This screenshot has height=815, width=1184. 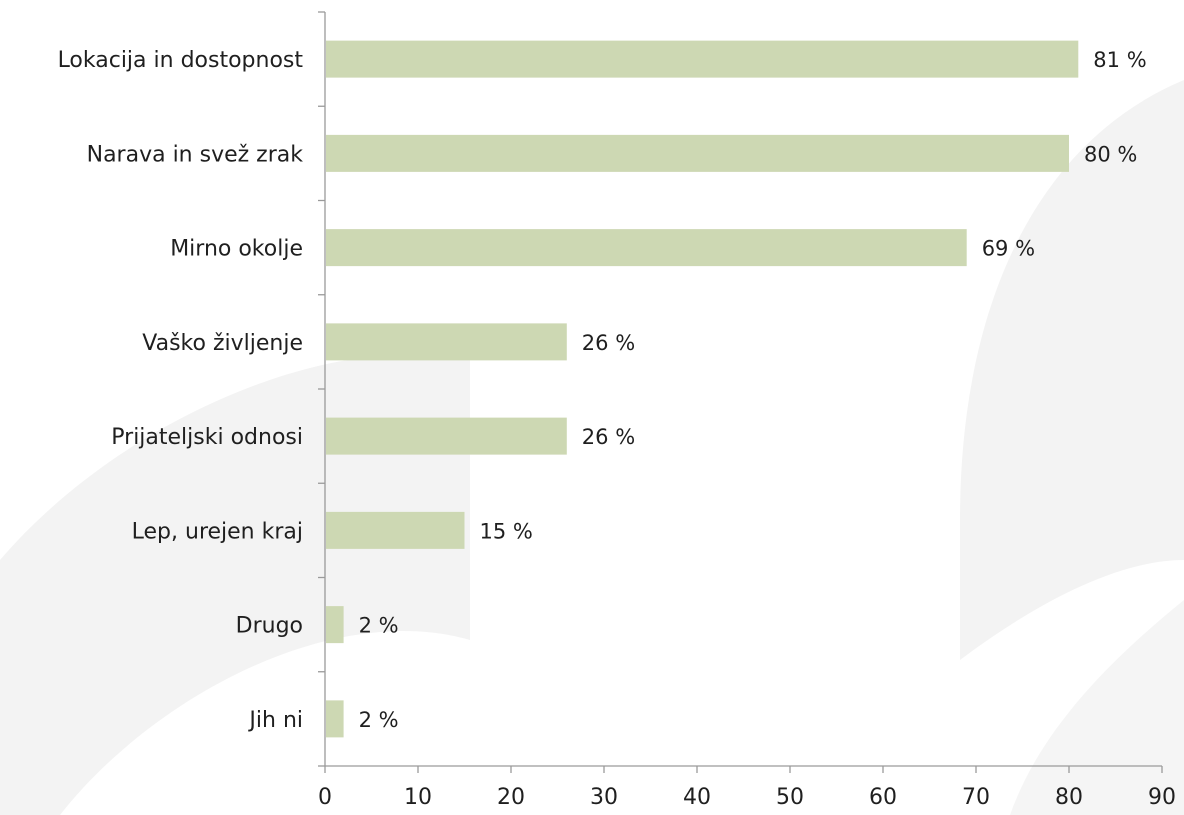 What do you see at coordinates (207, 437) in the screenshot?
I see `category-label: Prijateljski odnosi` at bounding box center [207, 437].